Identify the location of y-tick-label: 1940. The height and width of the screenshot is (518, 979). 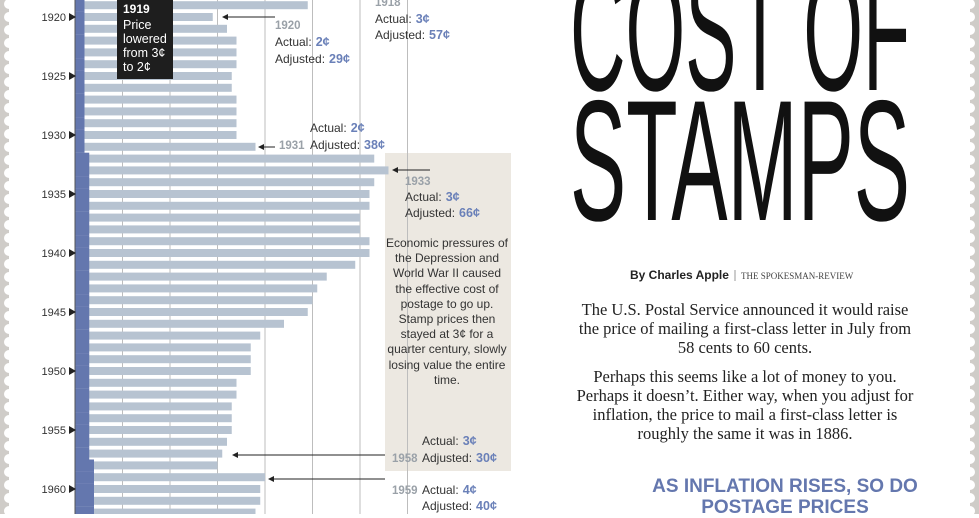
(54, 254).